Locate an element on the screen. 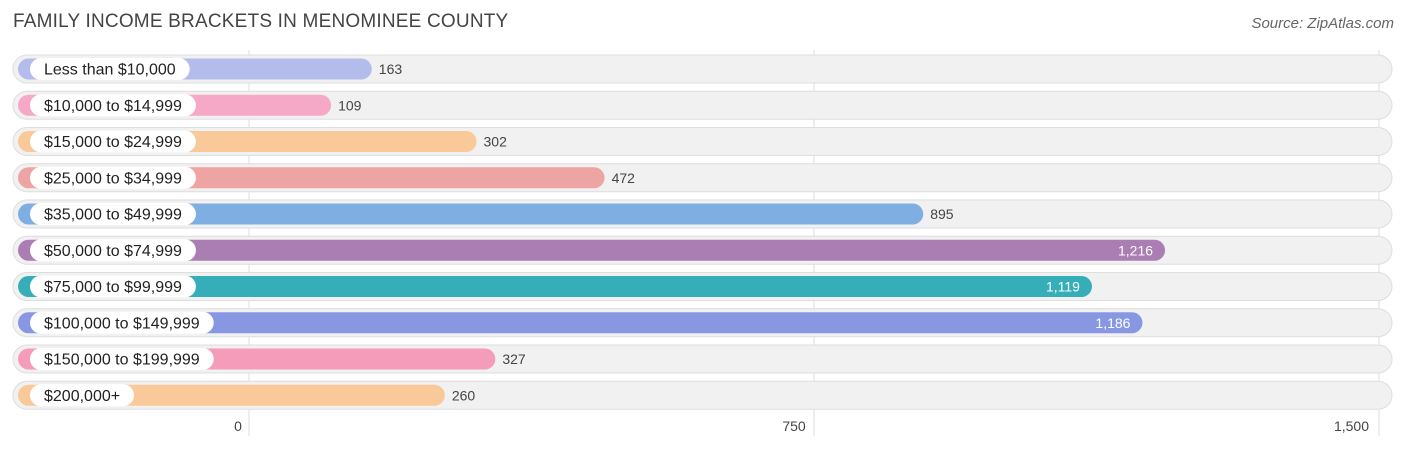 The width and height of the screenshot is (1406, 450). value-label: 1,119 is located at coordinates (1063, 287).